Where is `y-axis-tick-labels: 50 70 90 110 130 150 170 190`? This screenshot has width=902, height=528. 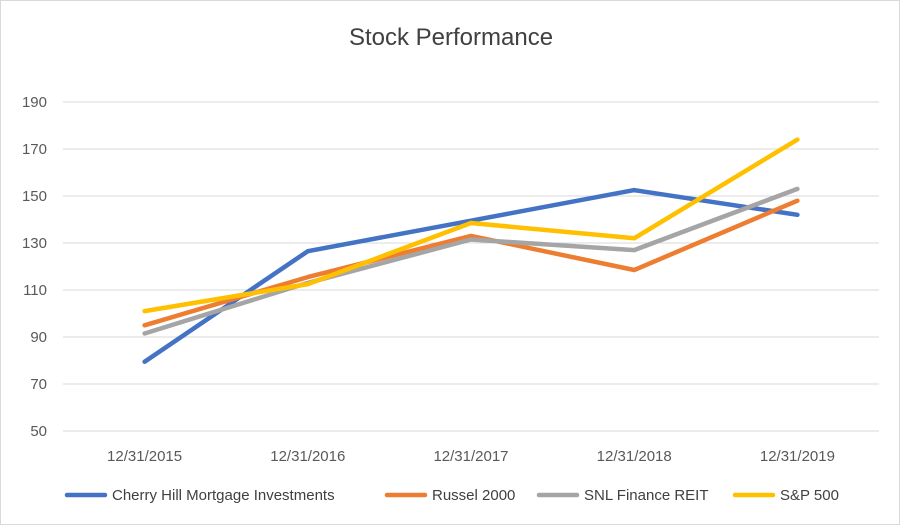
y-axis-tick-labels: 50 70 90 110 130 150 170 190 is located at coordinates (34, 267).